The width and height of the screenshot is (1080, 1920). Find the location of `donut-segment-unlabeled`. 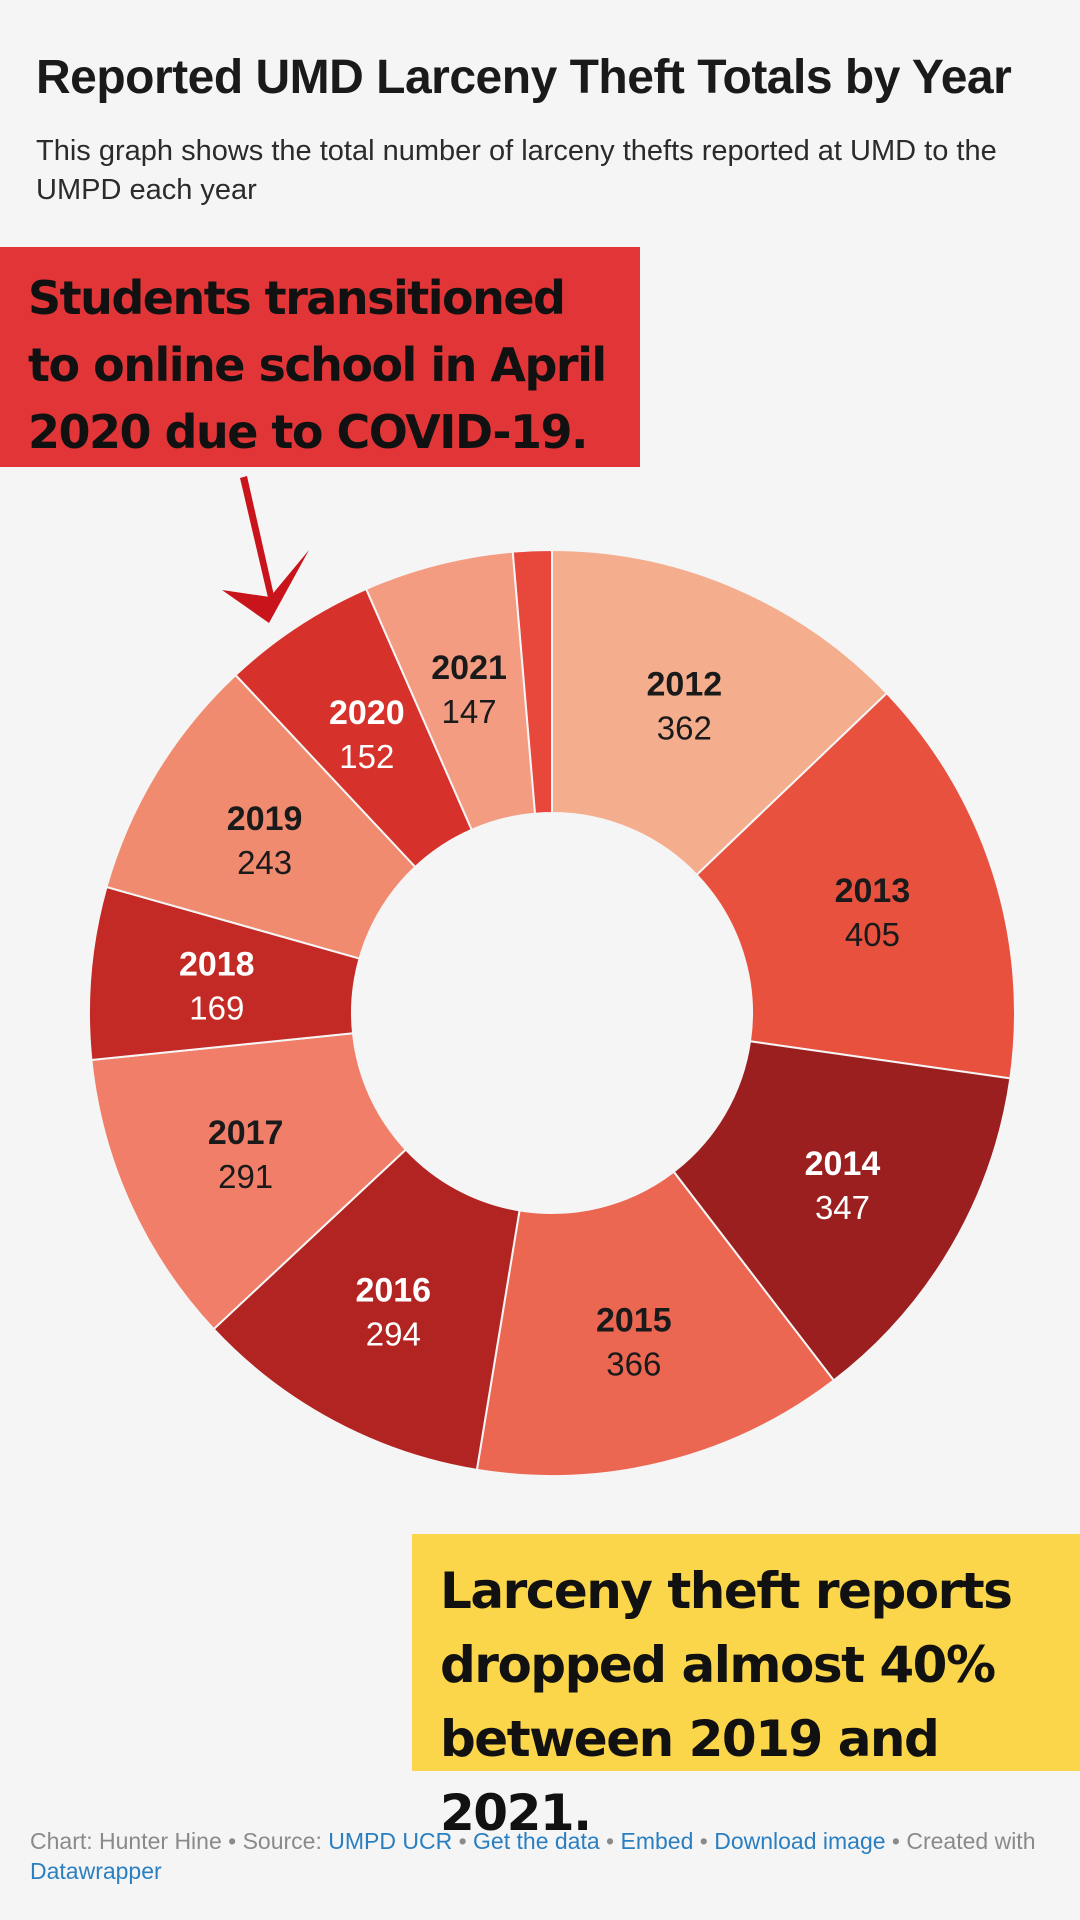

donut-segment-unlabeled is located at coordinates (532, 681).